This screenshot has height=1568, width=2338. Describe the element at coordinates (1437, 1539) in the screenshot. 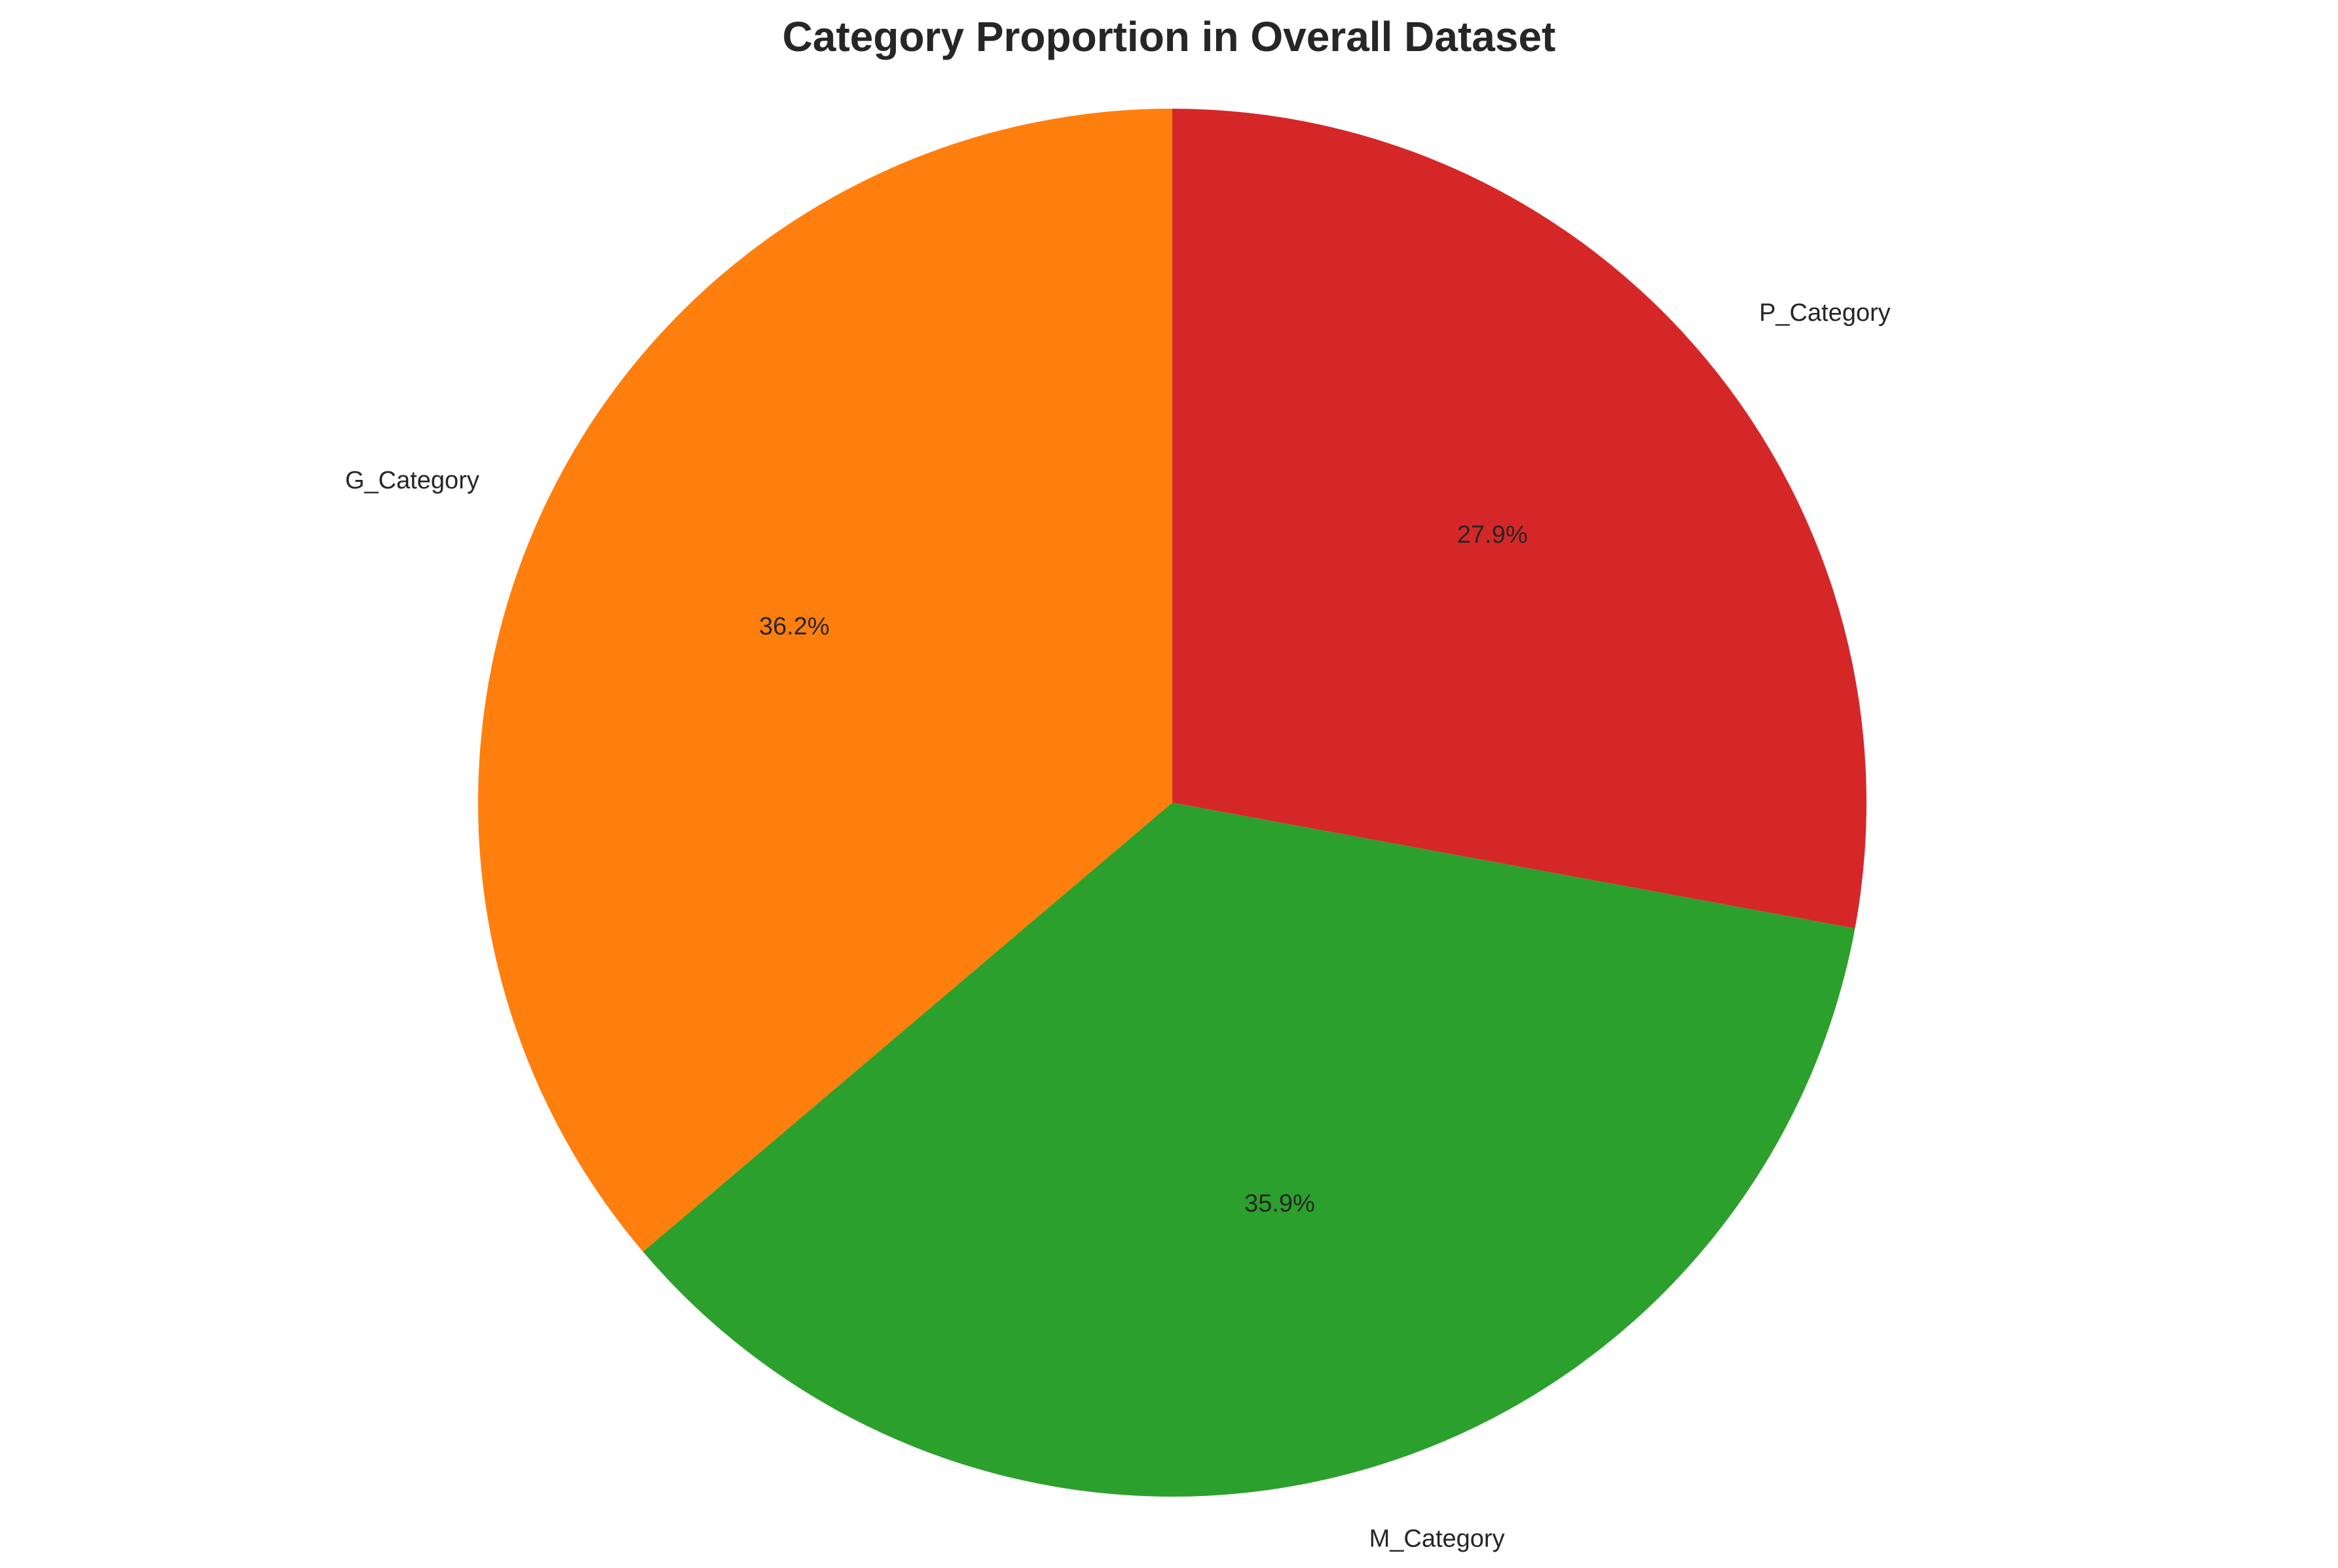

I see `slice-label-m-category: M_Category` at that location.